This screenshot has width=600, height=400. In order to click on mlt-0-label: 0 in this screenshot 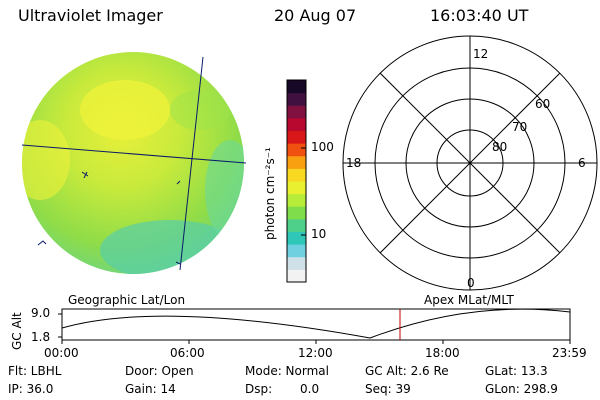, I will do `click(471, 283)`.